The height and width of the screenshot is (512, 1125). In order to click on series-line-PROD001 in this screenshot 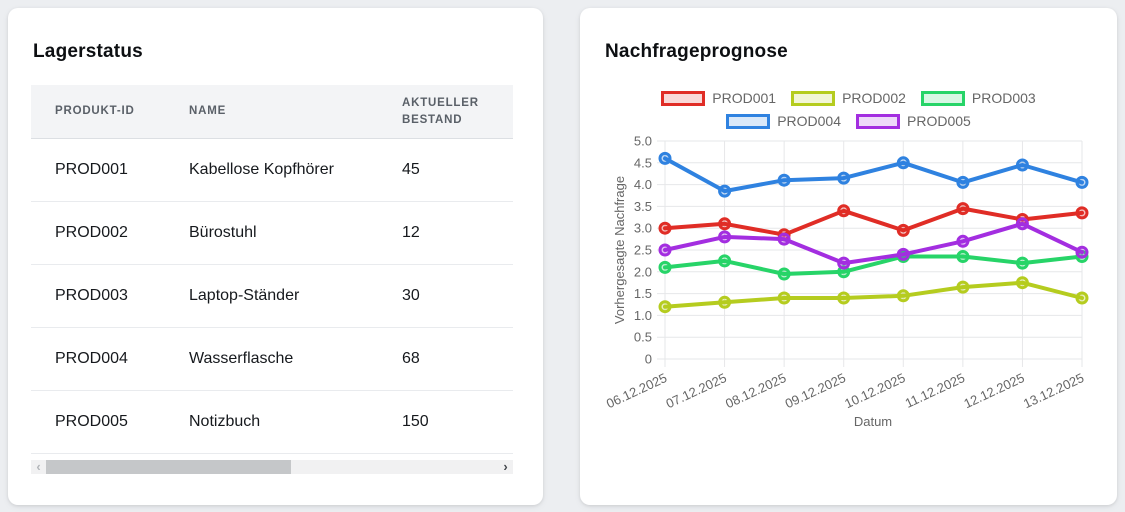, I will do `click(873, 221)`.